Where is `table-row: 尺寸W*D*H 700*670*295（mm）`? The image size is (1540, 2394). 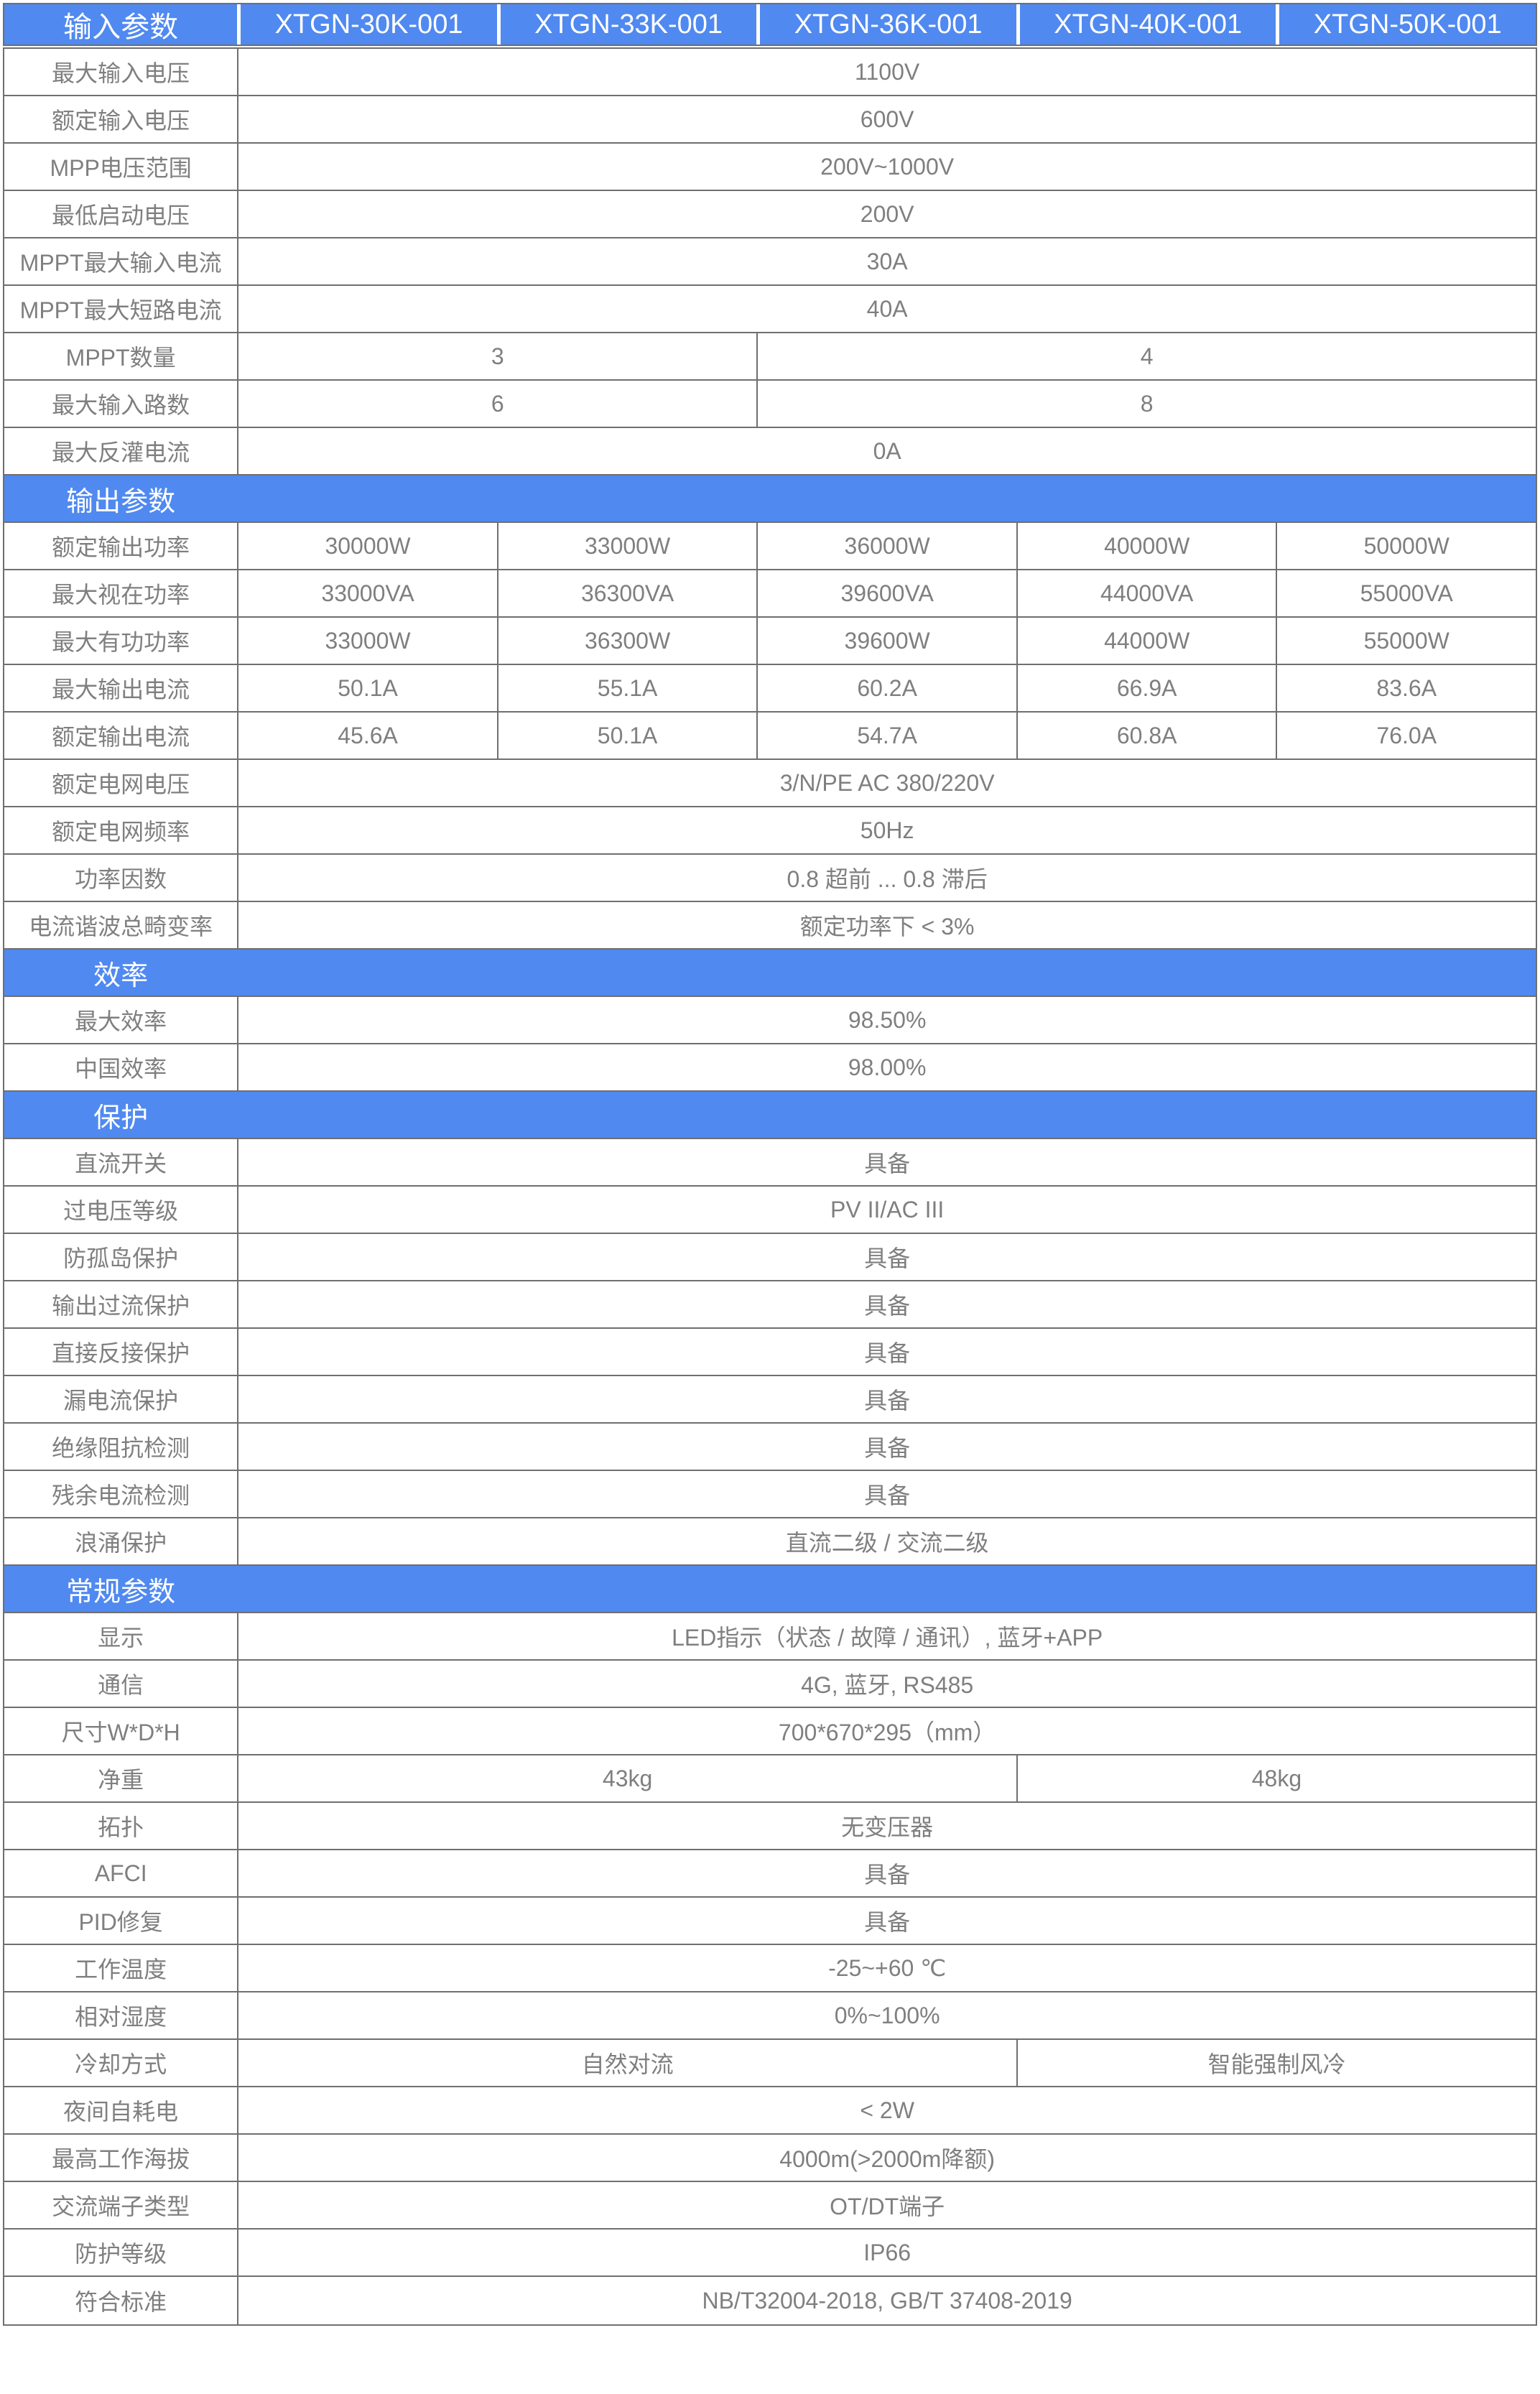
table-row: 尺寸W*D*H 700*670*295（mm） is located at coordinates (770, 1732).